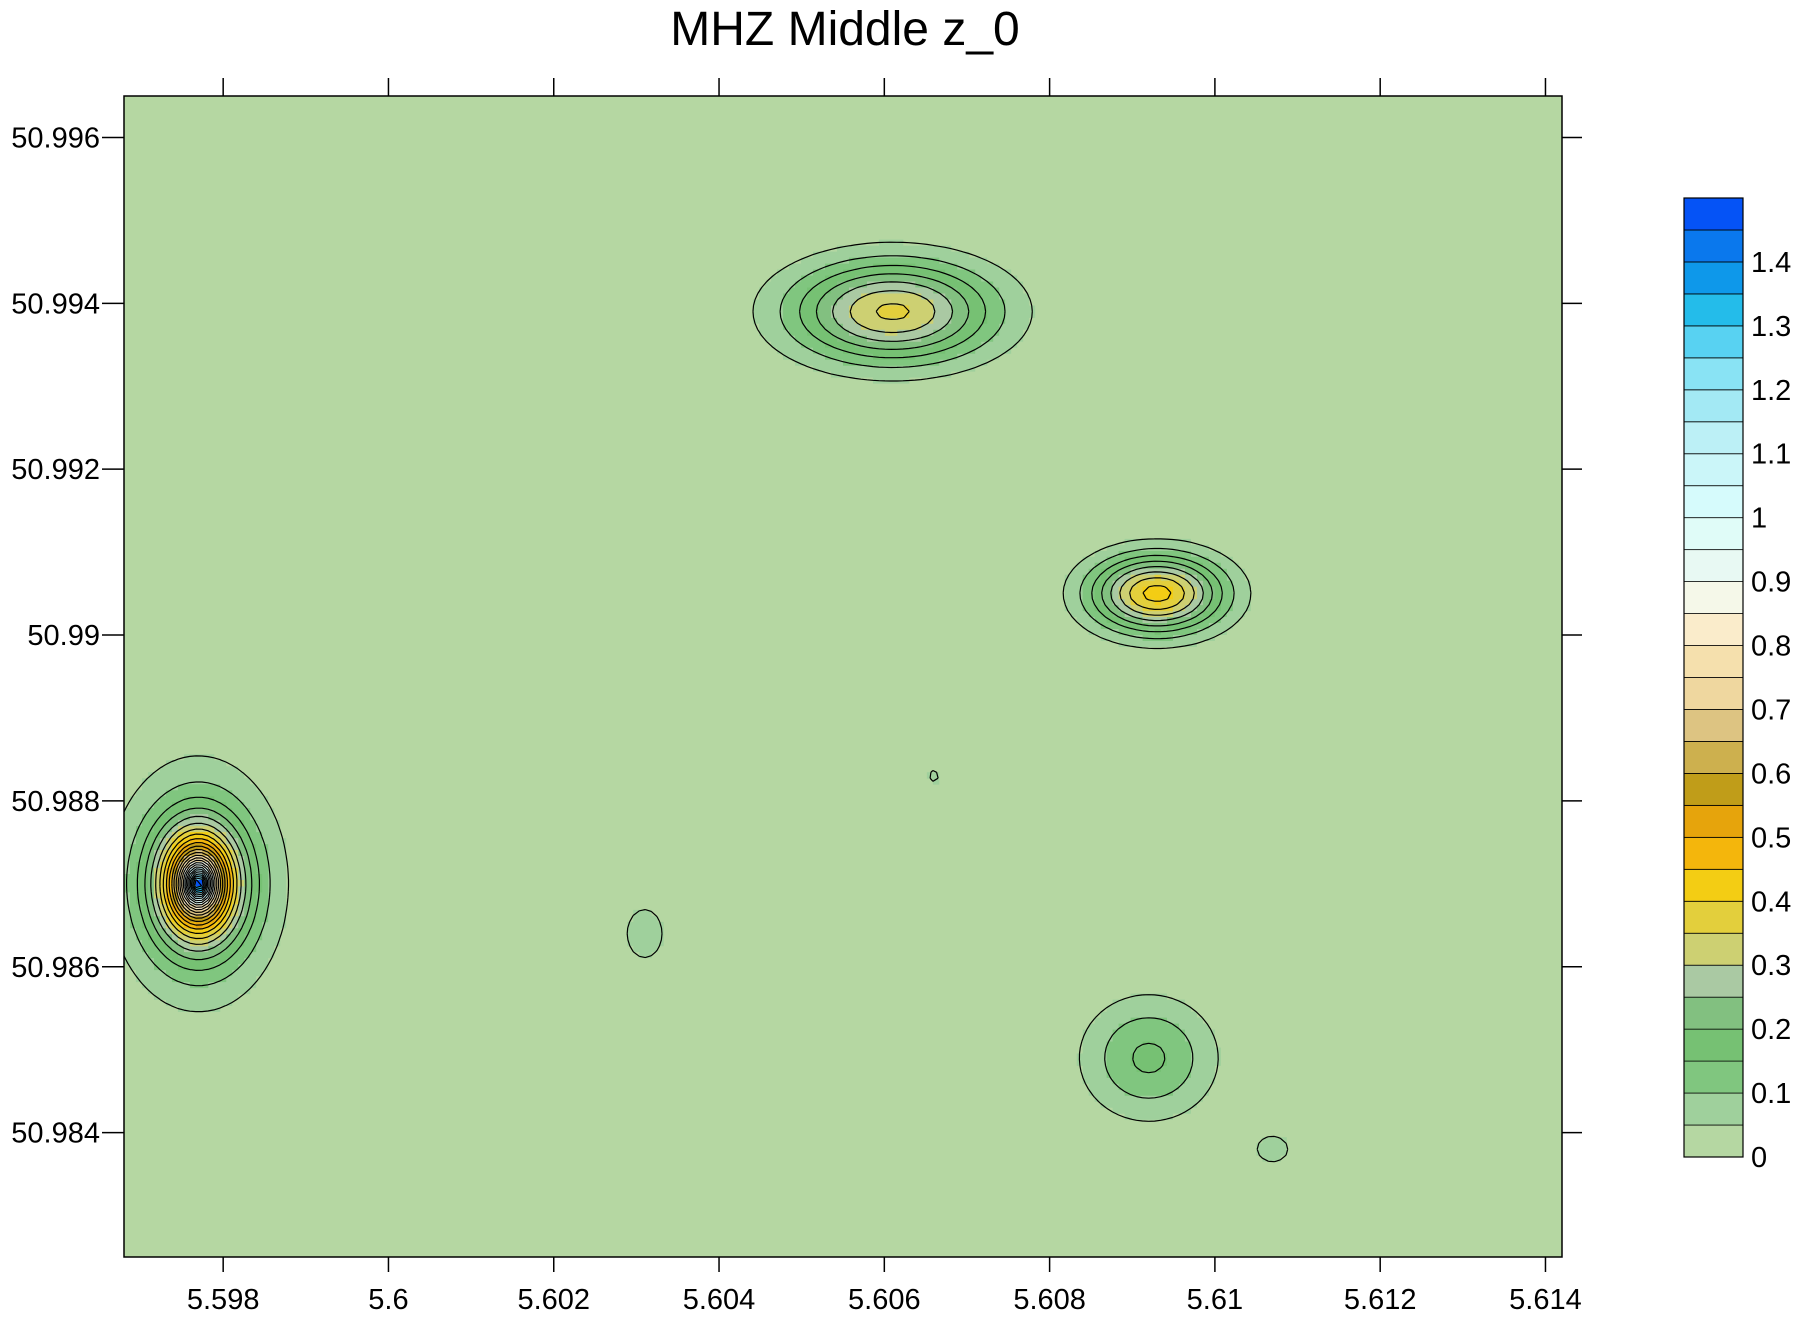 This screenshot has width=1798, height=1318. Describe the element at coordinates (1771, 1094) in the screenshot. I see `colorbar-label: 0.1` at that location.